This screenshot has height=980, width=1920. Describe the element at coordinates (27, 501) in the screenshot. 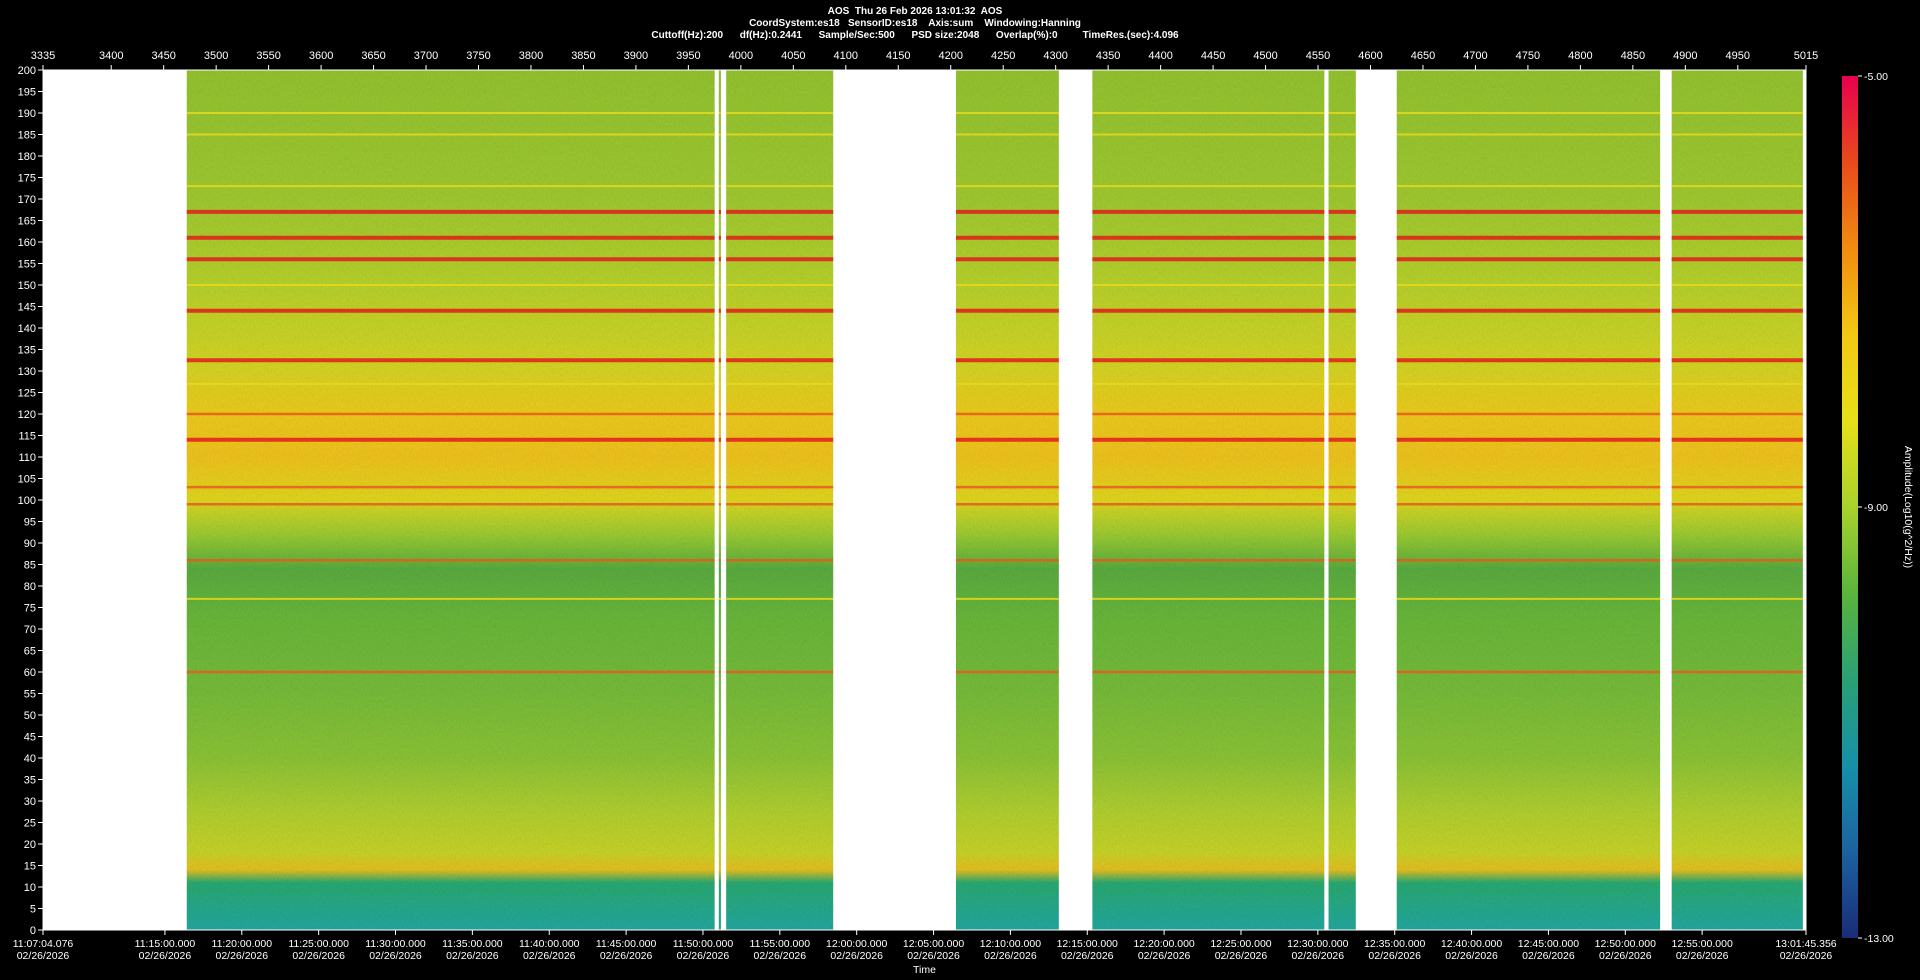

I see `y-tick-label: 100` at that location.